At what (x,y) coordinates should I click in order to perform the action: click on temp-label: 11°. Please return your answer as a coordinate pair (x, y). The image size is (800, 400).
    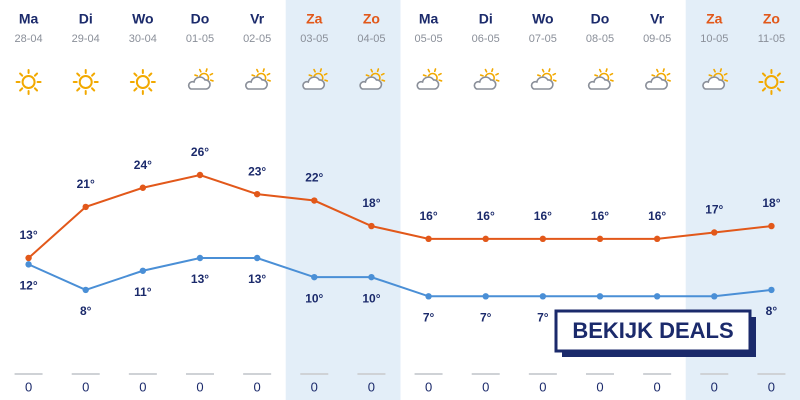
    Looking at the image, I should click on (143, 292).